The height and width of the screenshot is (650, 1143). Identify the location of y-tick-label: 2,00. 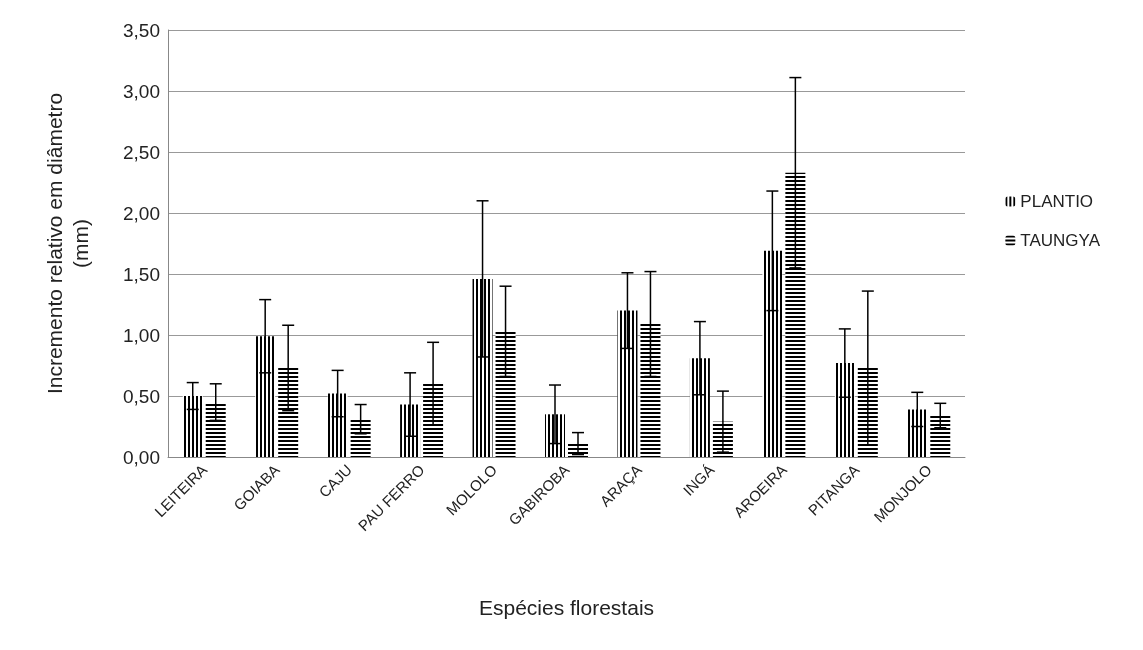
(141, 213).